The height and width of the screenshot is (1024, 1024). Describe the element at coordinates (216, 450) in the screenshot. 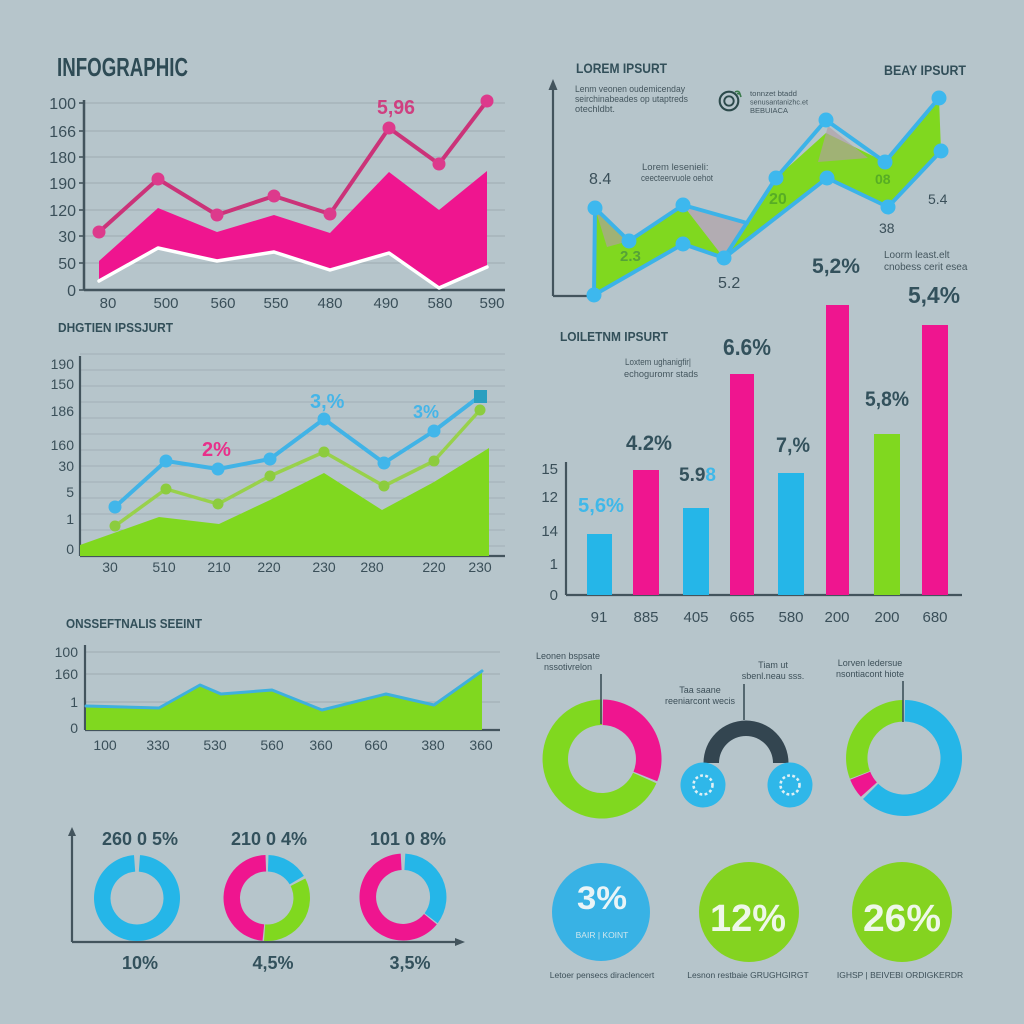

I see `svg-text: 2%` at that location.